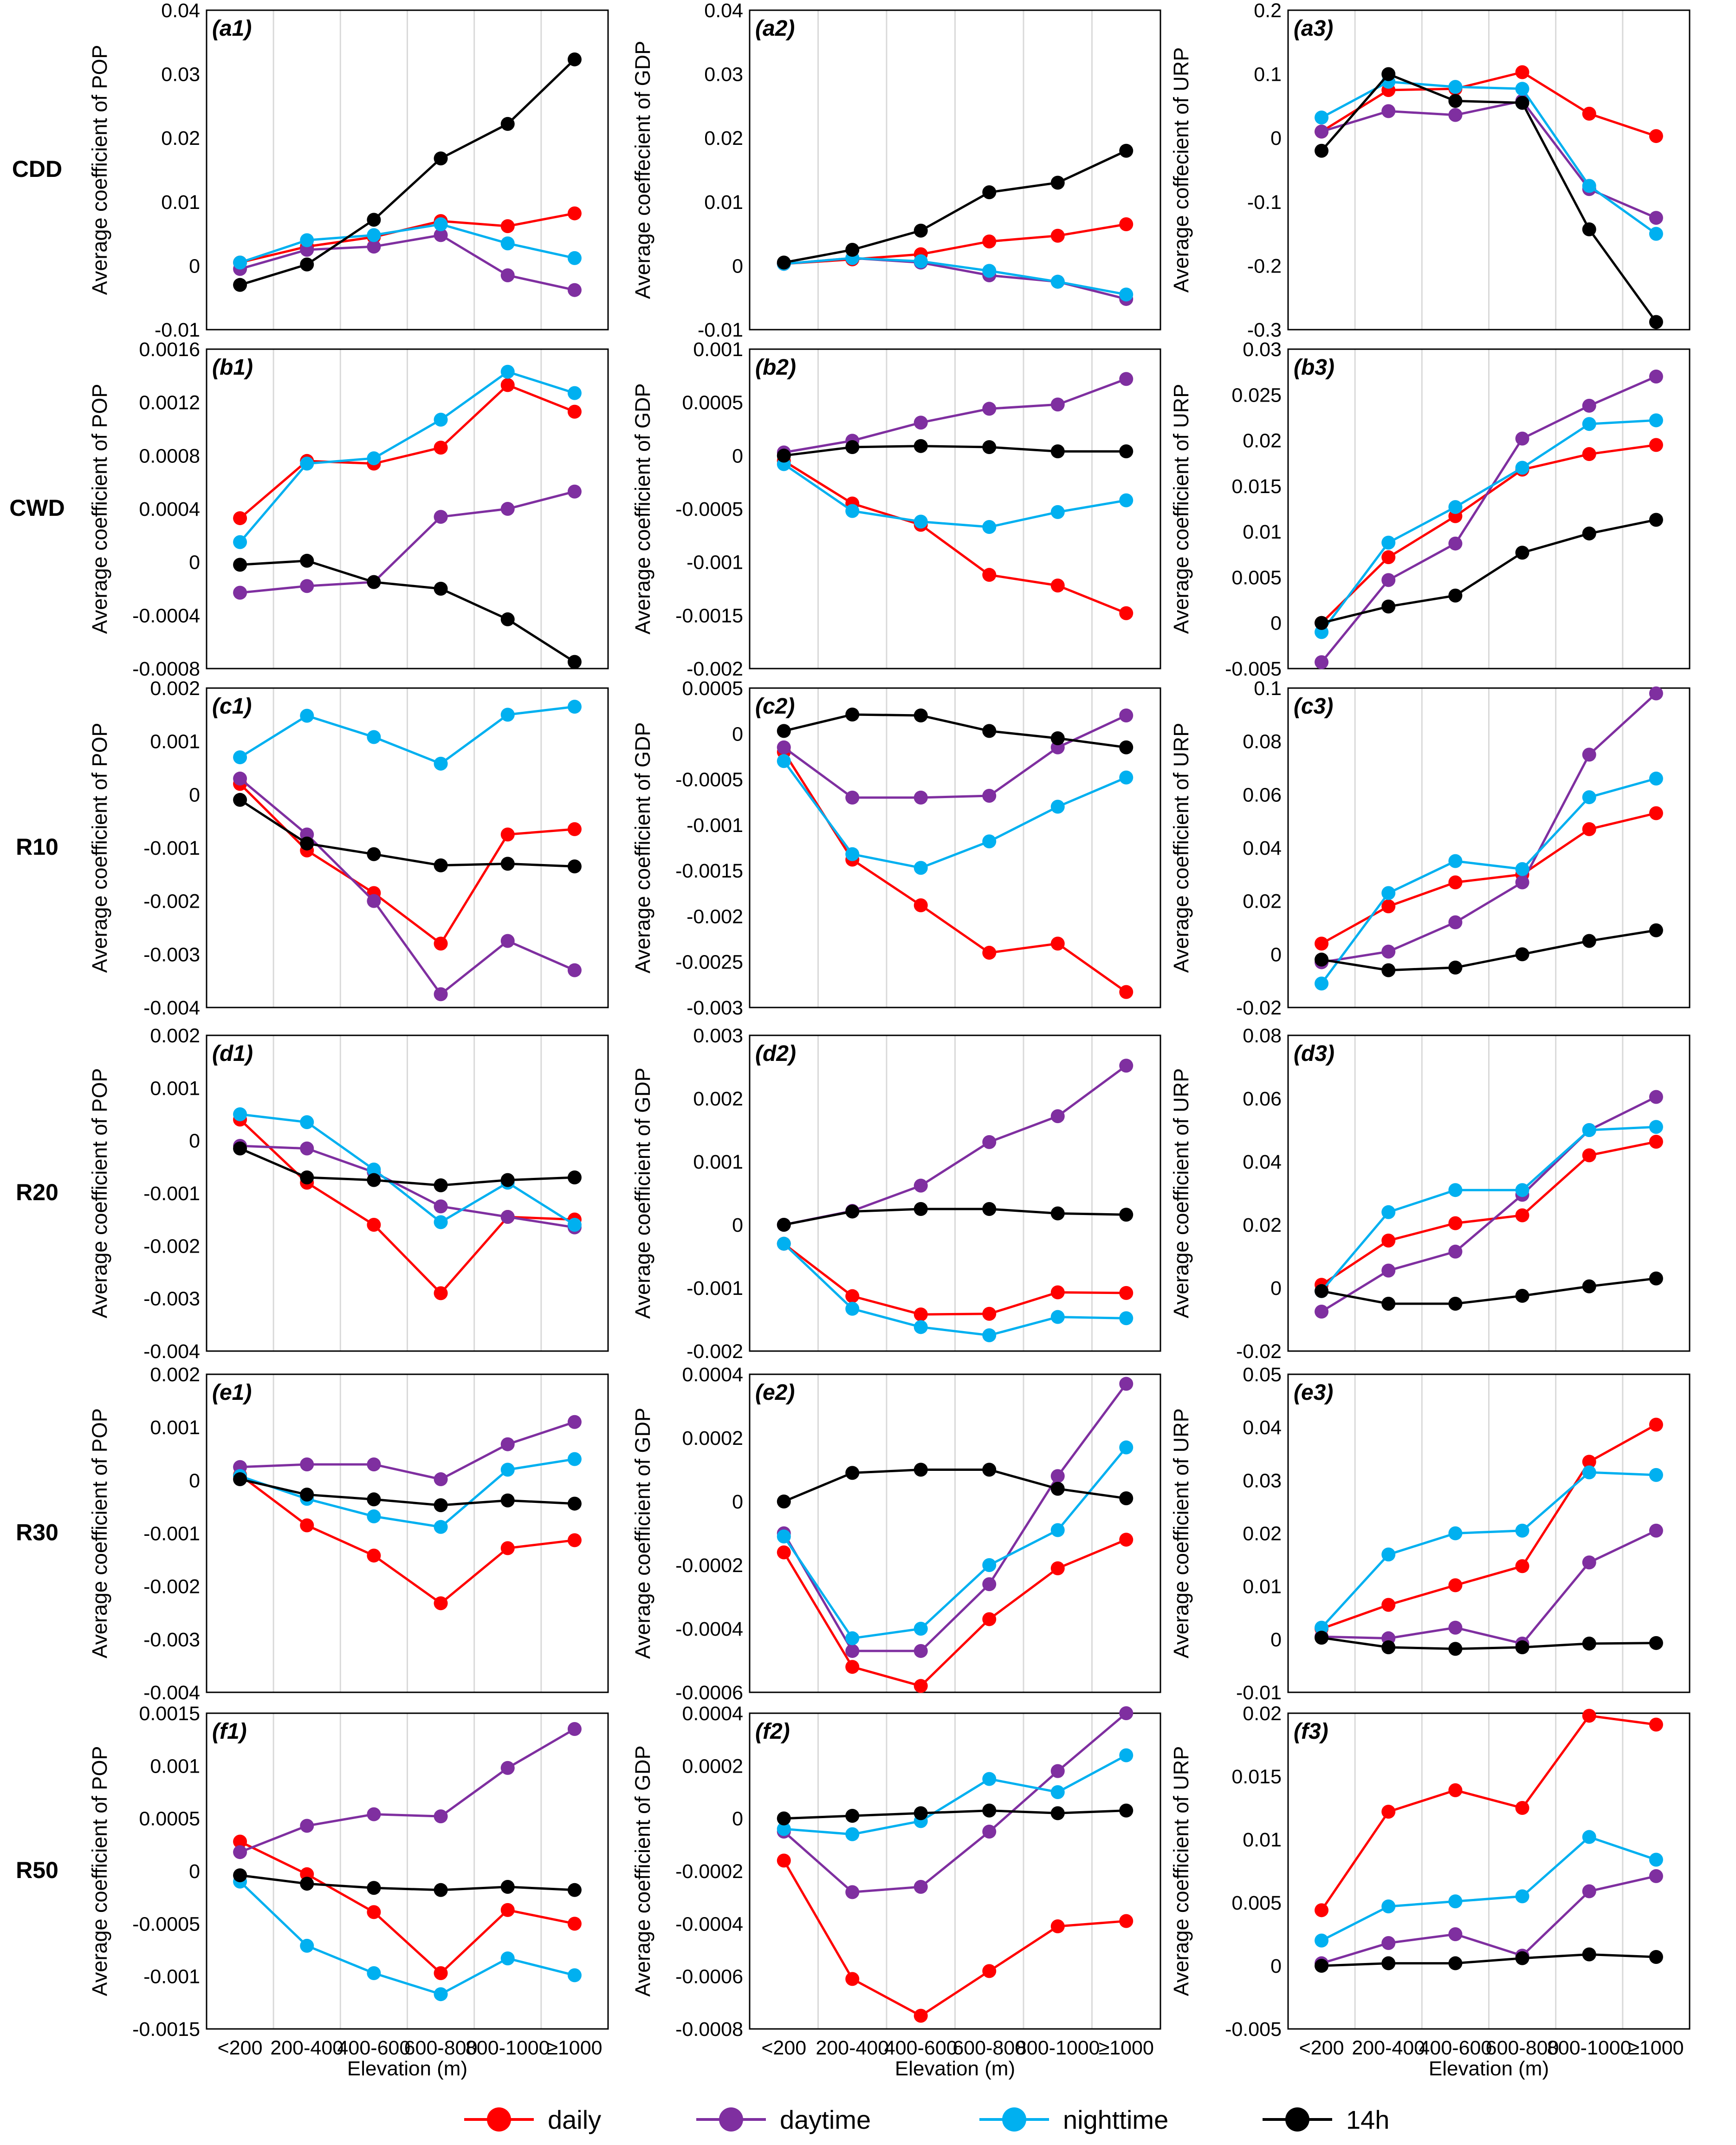 Image resolution: width=1736 pixels, height=2145 pixels. Describe the element at coordinates (1257, 395) in the screenshot. I see `y-tick-label: 0.025` at that location.